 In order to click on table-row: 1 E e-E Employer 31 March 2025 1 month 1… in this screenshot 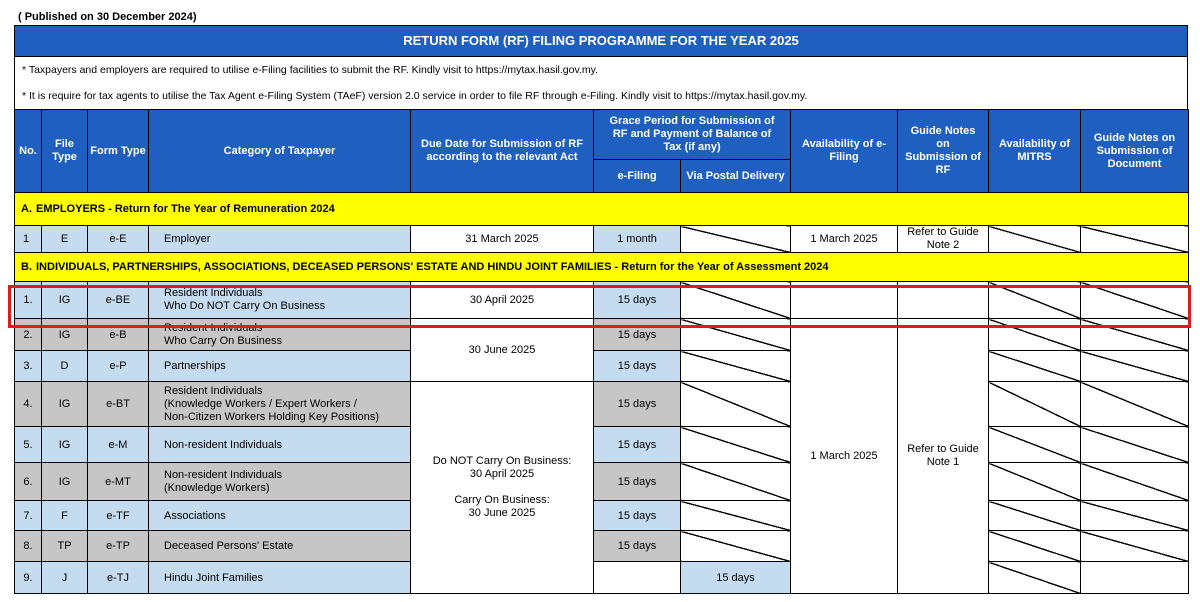, I will do `click(602, 239)`.